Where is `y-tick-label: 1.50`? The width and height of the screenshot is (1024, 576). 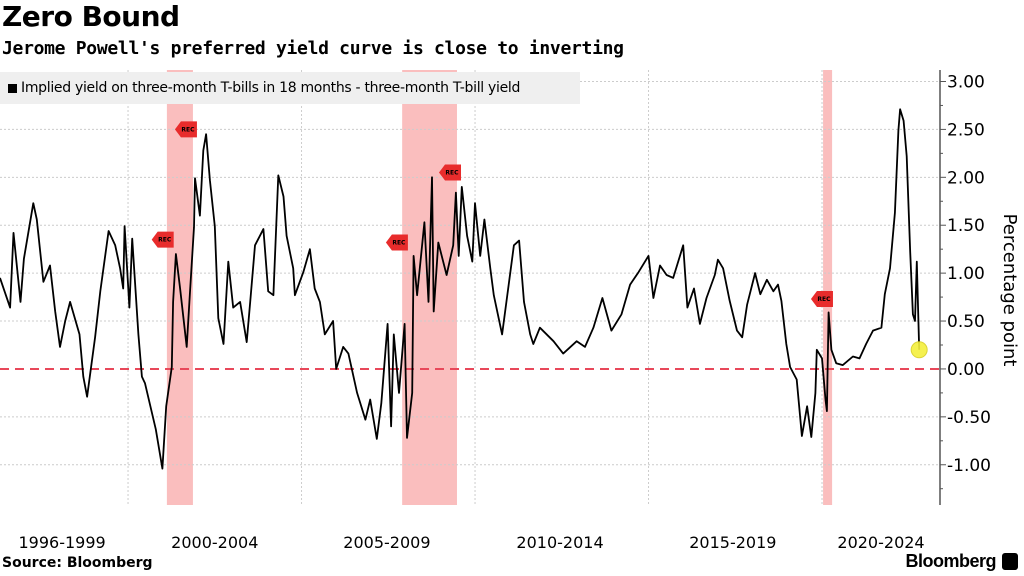 y-tick-label: 1.50 is located at coordinates (966, 226).